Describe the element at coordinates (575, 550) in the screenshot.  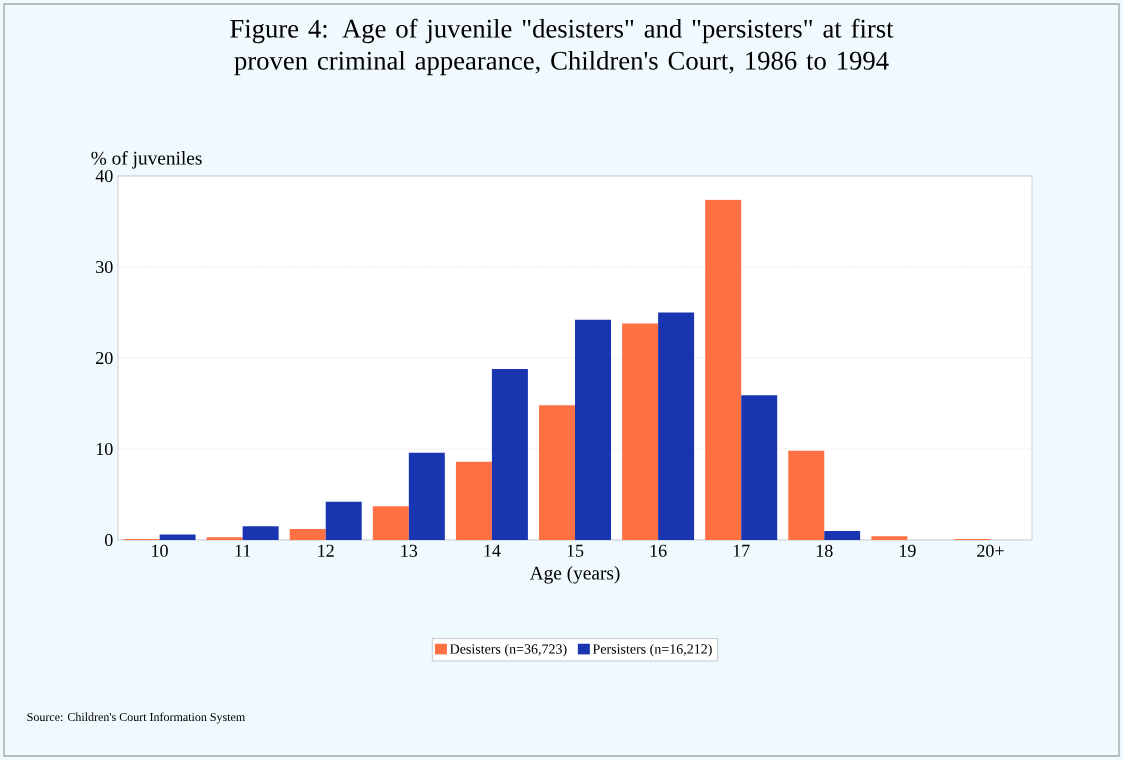
I see `x-tick-label: 15` at that location.